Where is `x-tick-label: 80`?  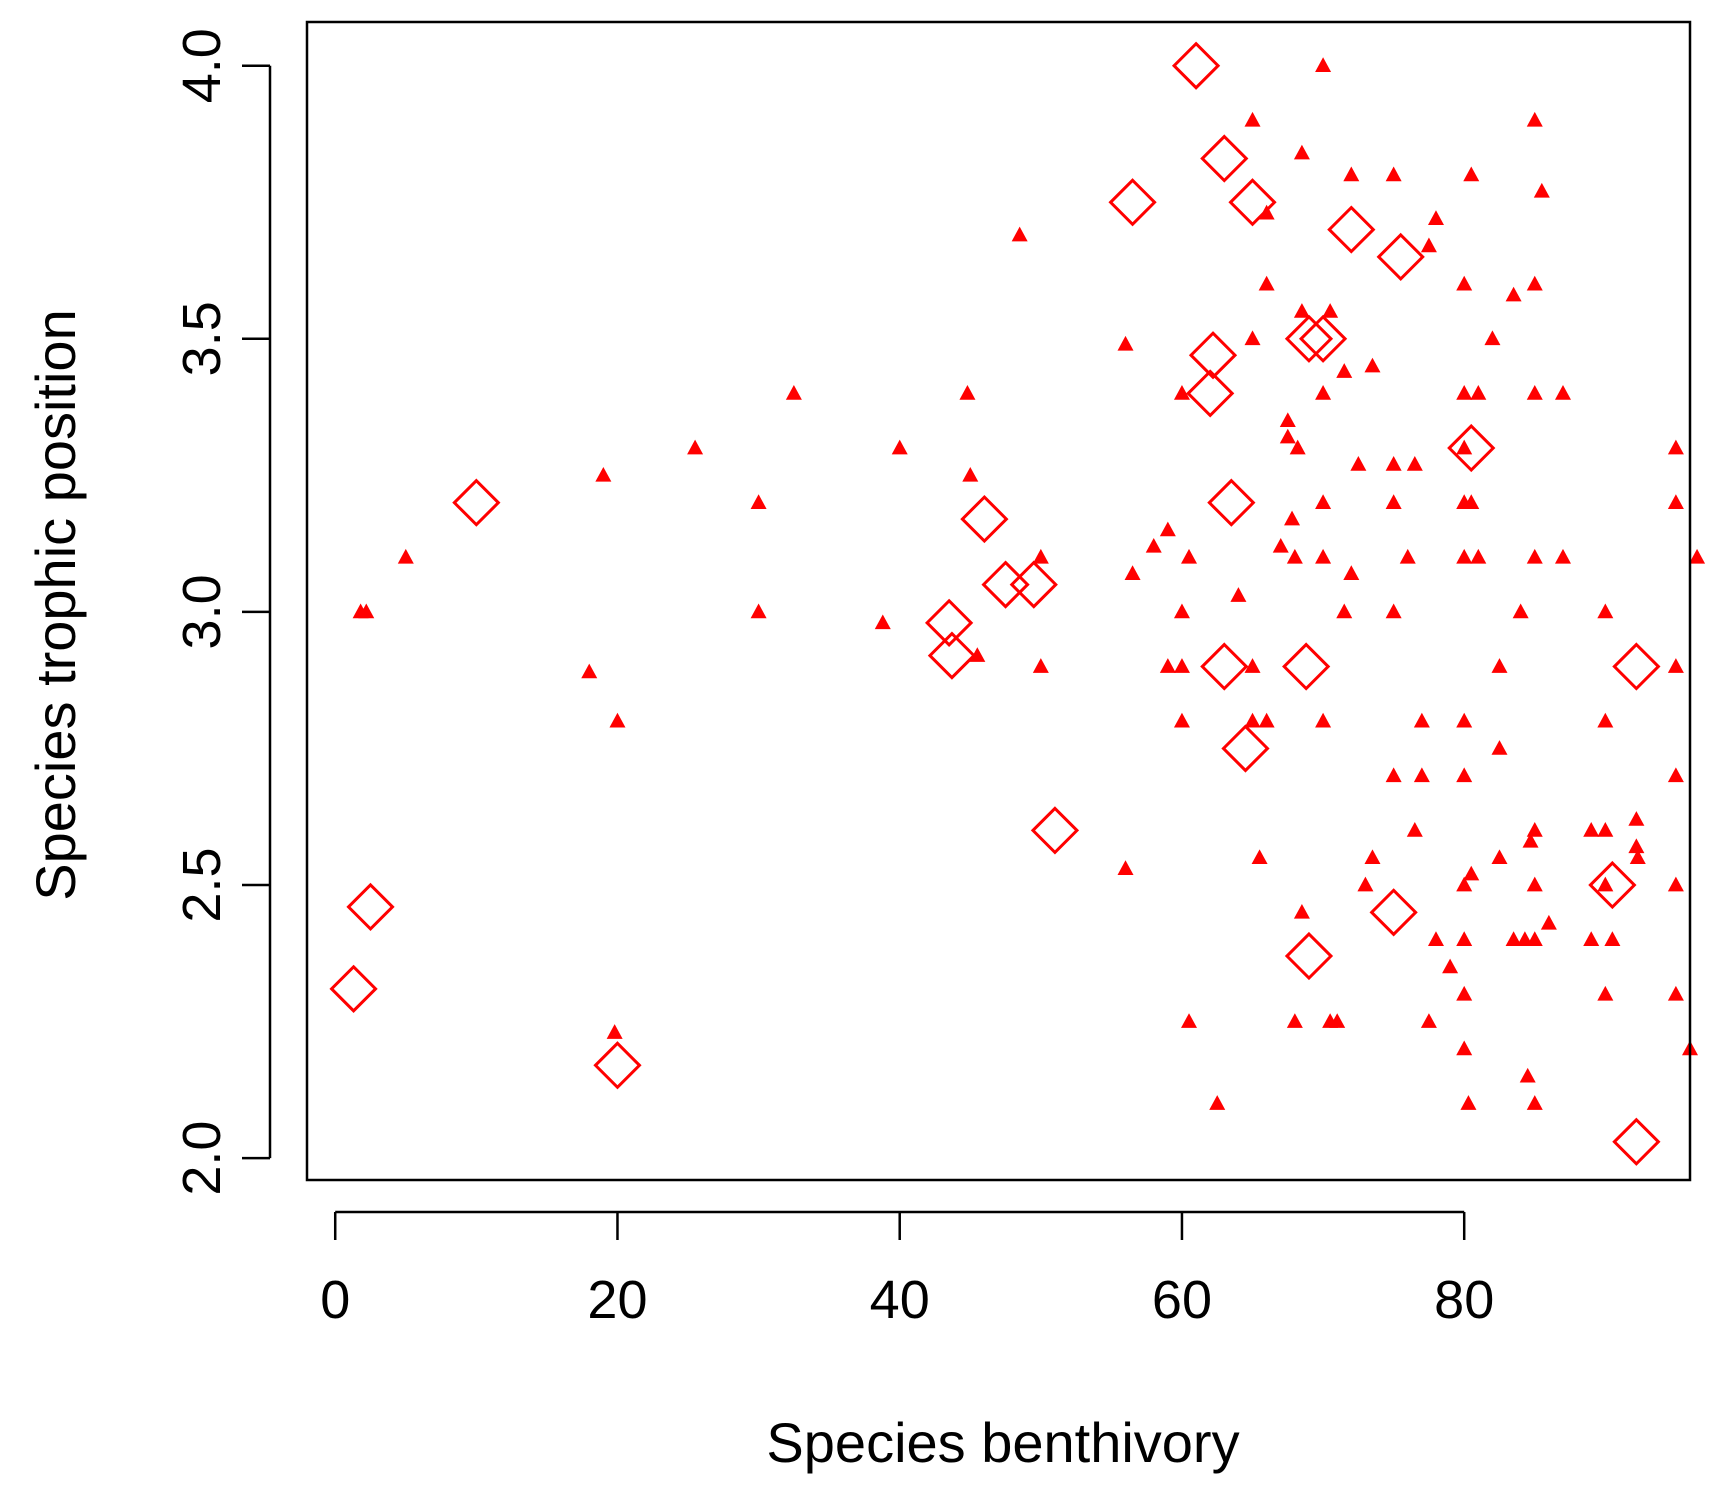
x-tick-label: 80 is located at coordinates (1464, 1300).